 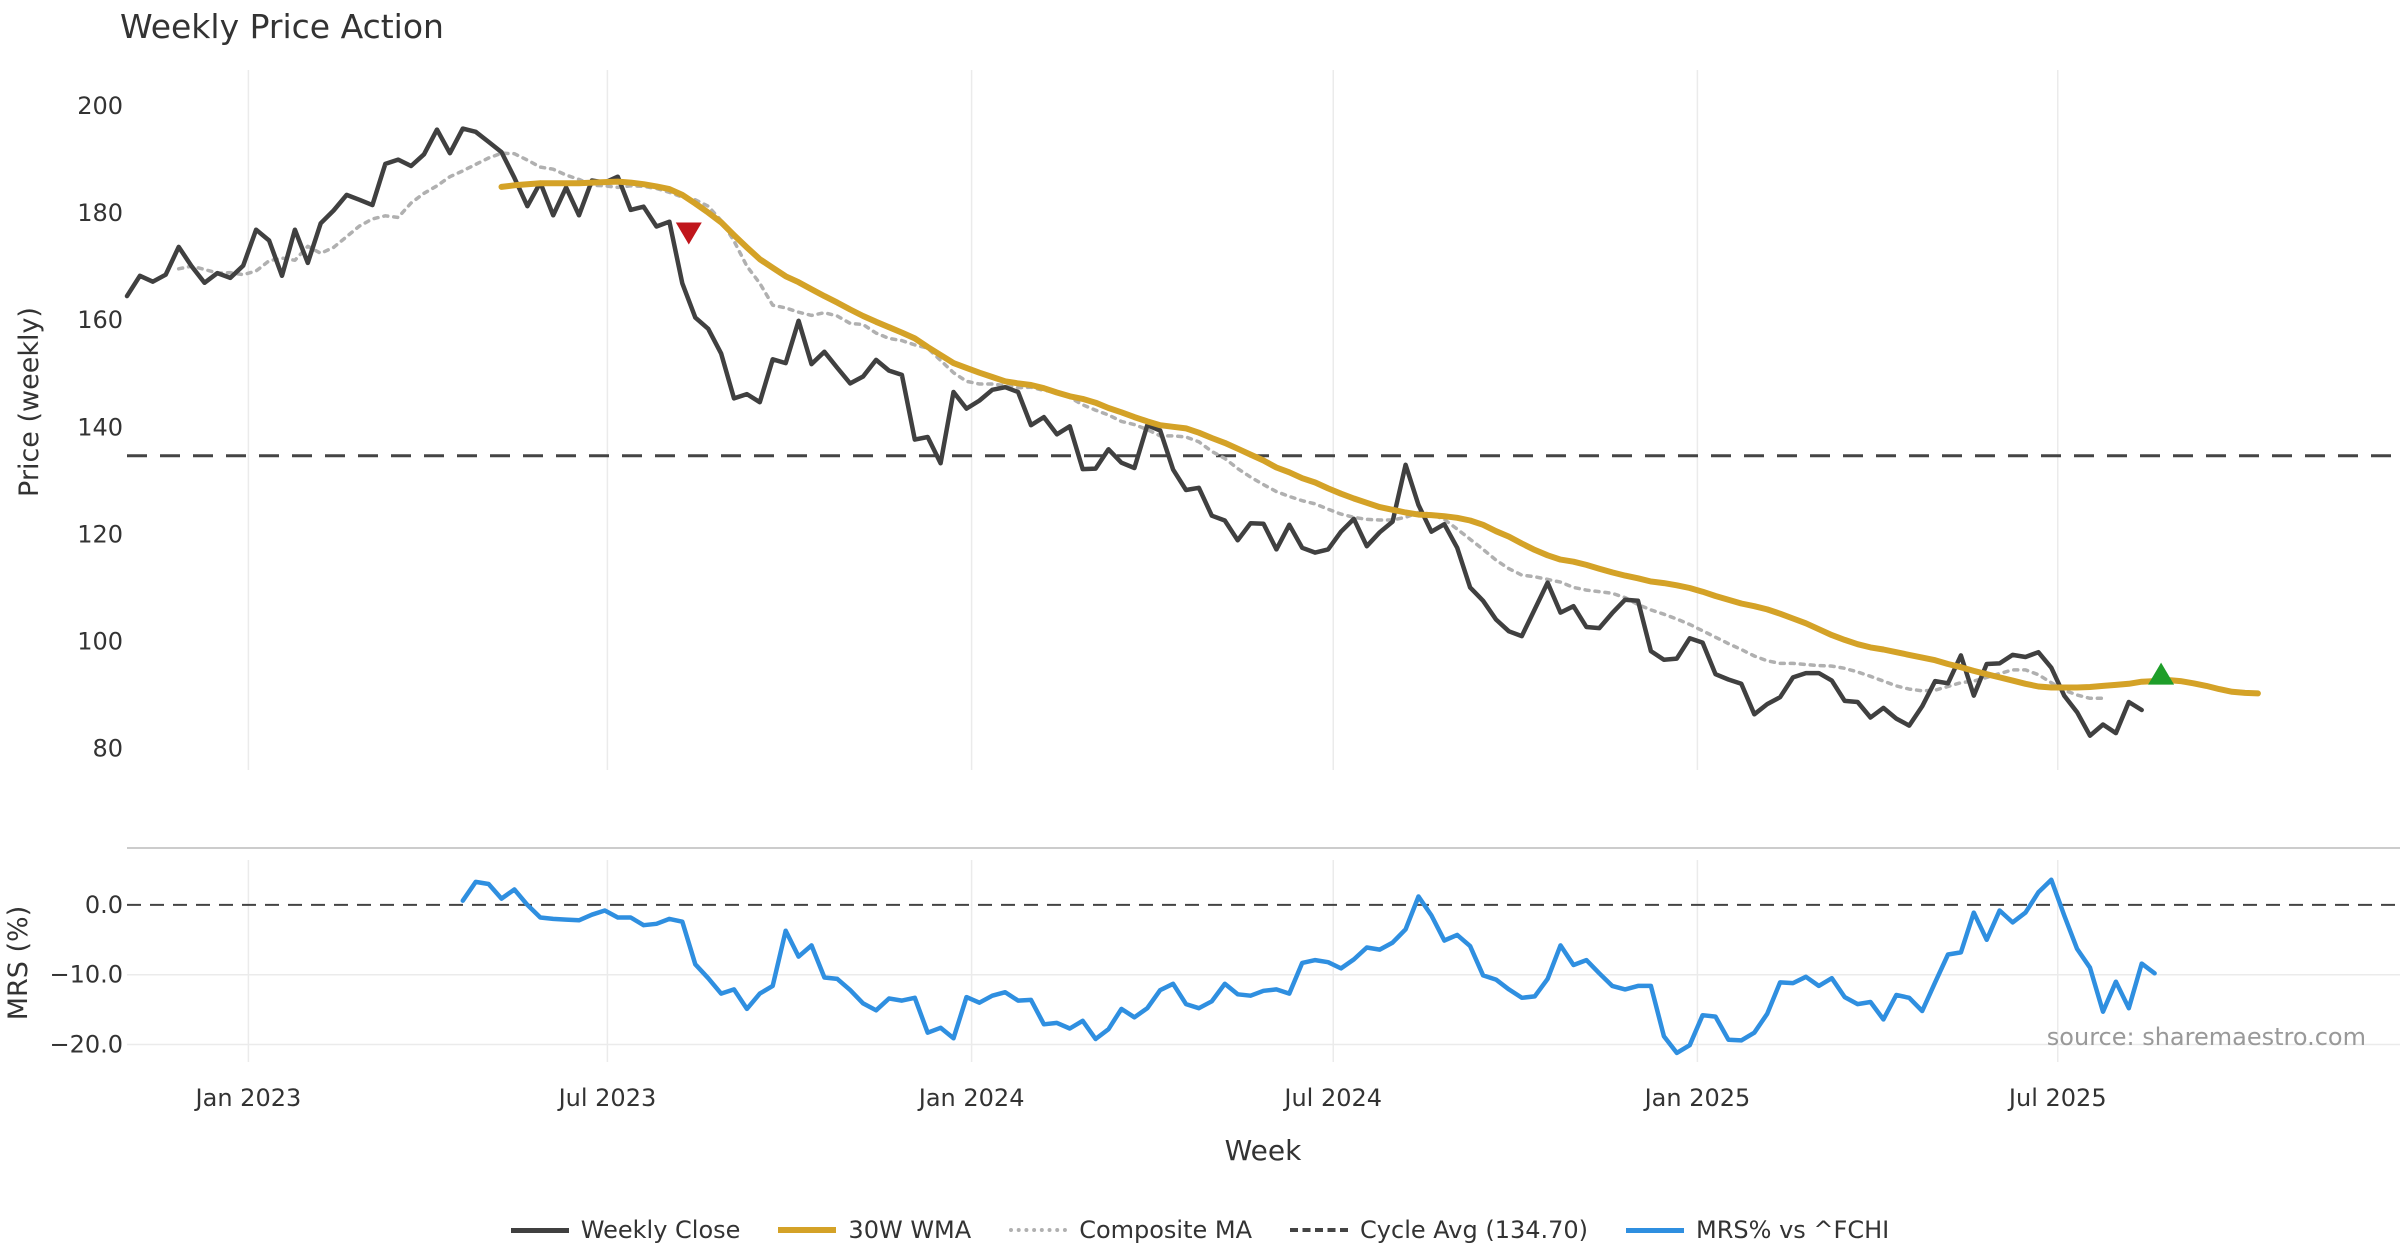 What do you see at coordinates (910, 1230) in the screenshot?
I see `legend-label-30w-wma: 30W WMA` at bounding box center [910, 1230].